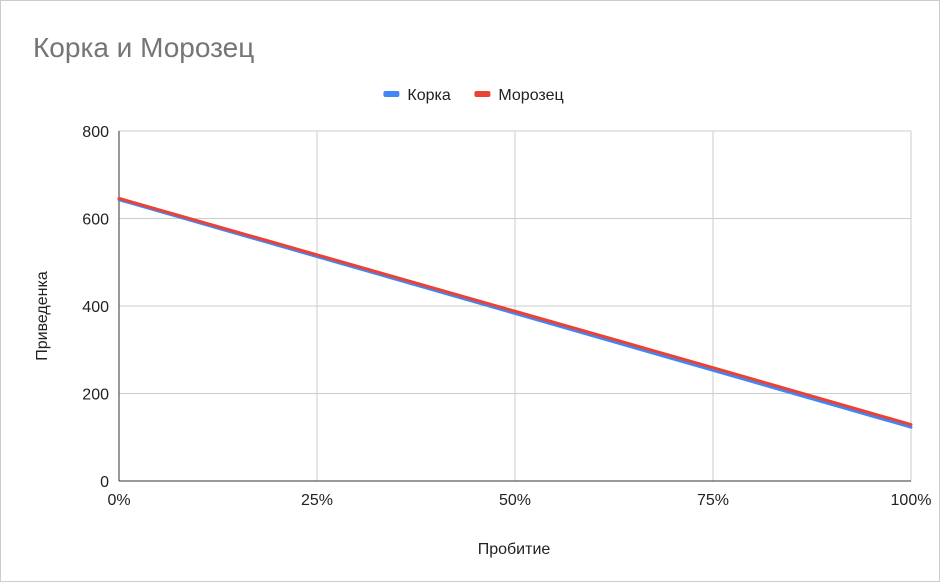 This screenshot has width=940, height=582. I want to click on chart-title: Корка и Морозец, so click(143, 47).